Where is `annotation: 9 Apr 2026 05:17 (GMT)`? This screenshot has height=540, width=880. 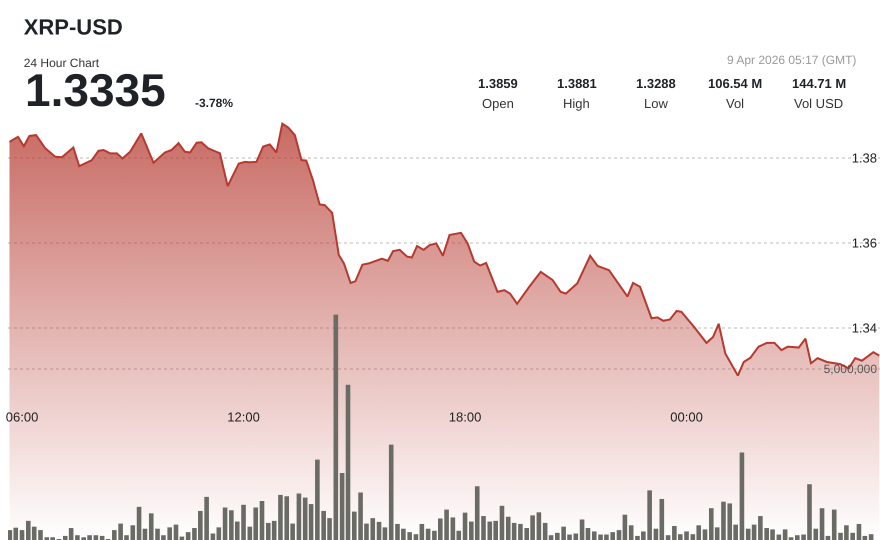 annotation: 9 Apr 2026 05:17 (GMT) is located at coordinates (791, 60).